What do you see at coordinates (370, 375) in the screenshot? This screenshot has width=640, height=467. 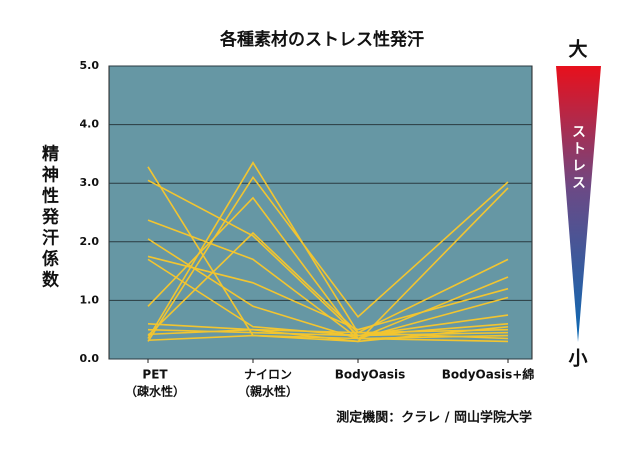 I see `x-tick-label: BodyOasis` at bounding box center [370, 375].